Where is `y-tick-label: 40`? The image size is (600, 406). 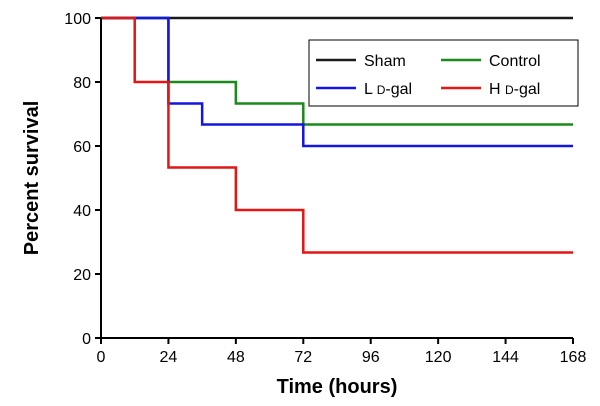 y-tick-label: 40 is located at coordinates (82, 211).